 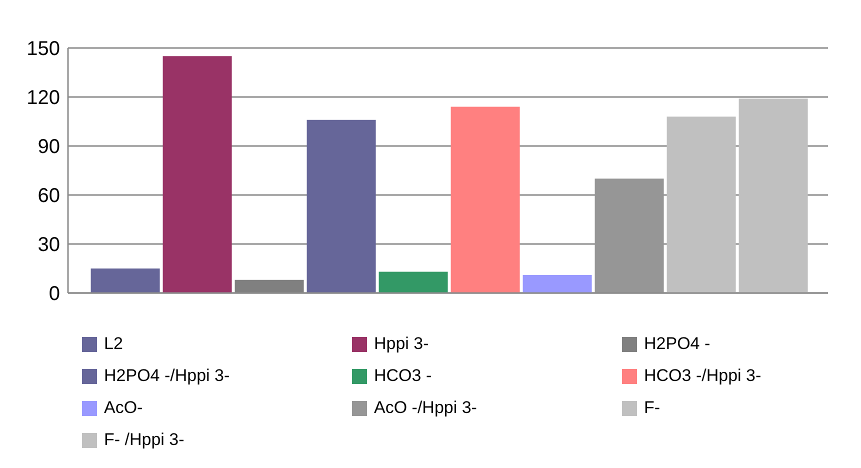 What do you see at coordinates (652, 408) in the screenshot?
I see `legend-label: F-` at bounding box center [652, 408].